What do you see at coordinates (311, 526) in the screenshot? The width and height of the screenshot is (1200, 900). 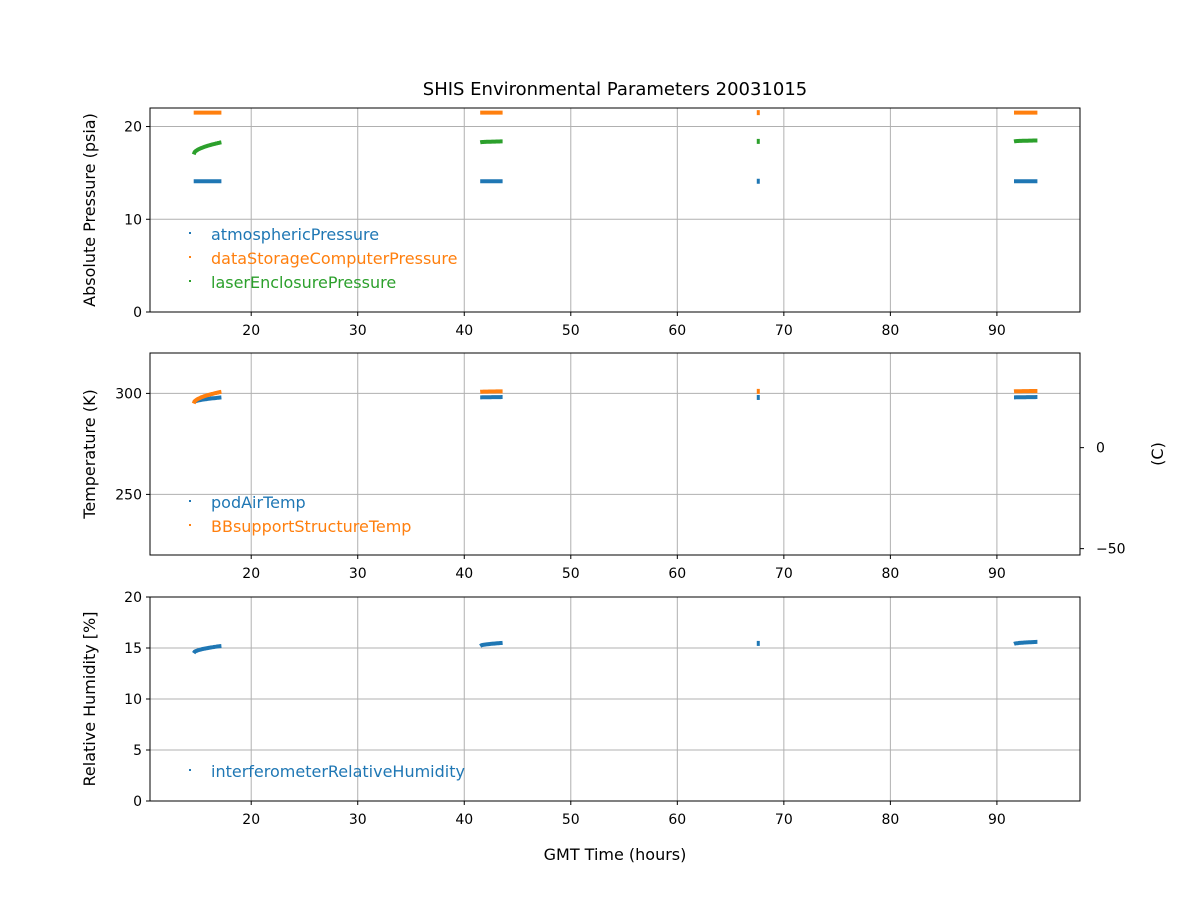 I see `legend-label: BBsupportStructureTemp` at bounding box center [311, 526].